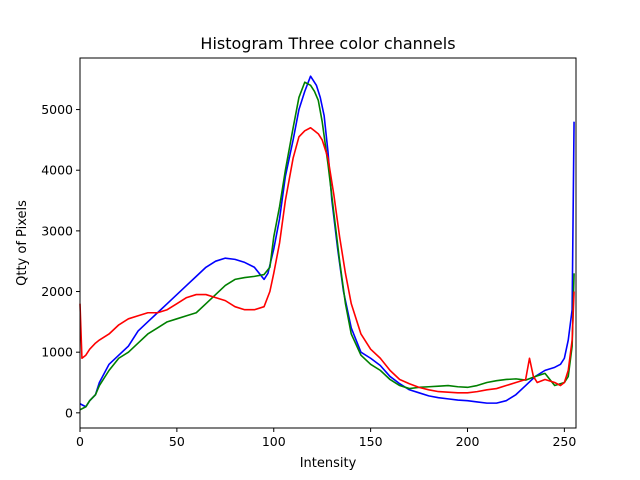 The width and height of the screenshot is (640, 480). I want to click on chart-title: Histogram Three color channels, so click(327, 43).